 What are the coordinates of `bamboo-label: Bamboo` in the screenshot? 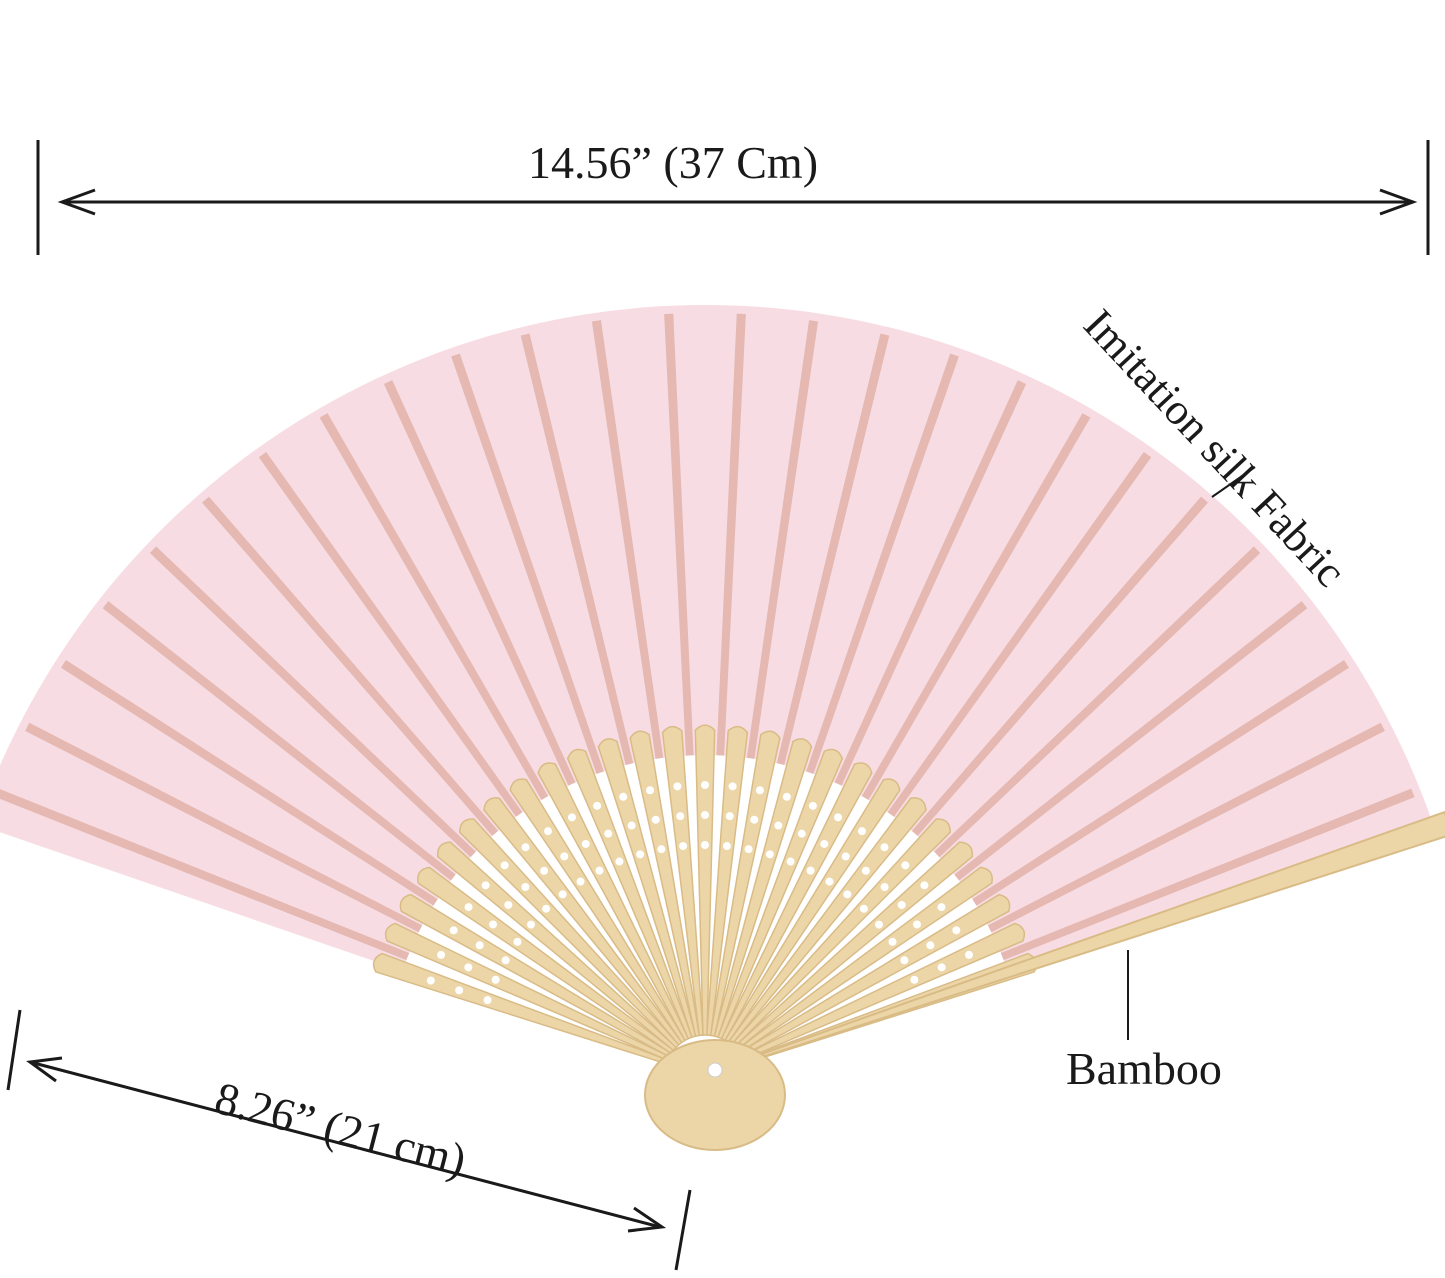 It's located at (1144, 1068).